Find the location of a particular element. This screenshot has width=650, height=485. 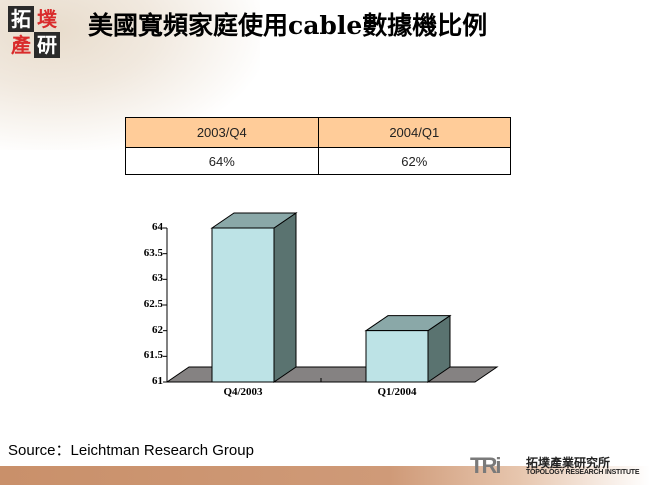

y-tick-label: 64 is located at coordinates (157, 227).